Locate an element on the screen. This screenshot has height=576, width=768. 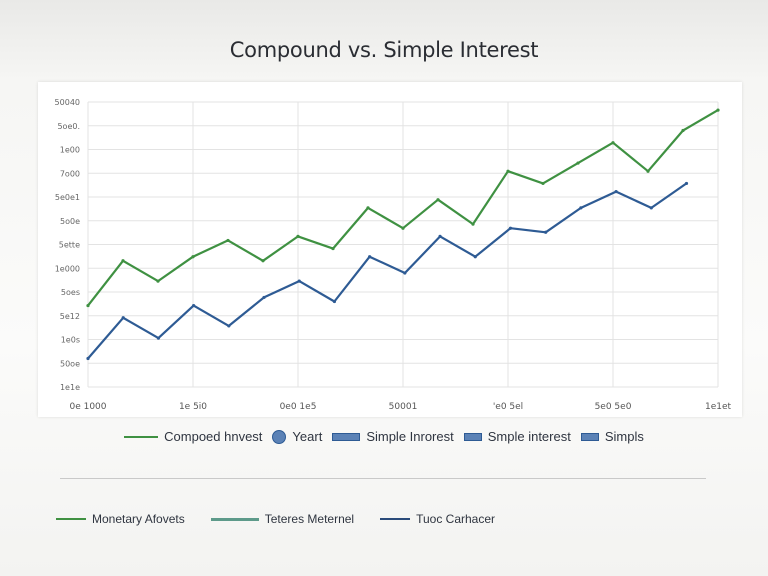
legend2-label: Teteres Meternel is located at coordinates (309, 519).